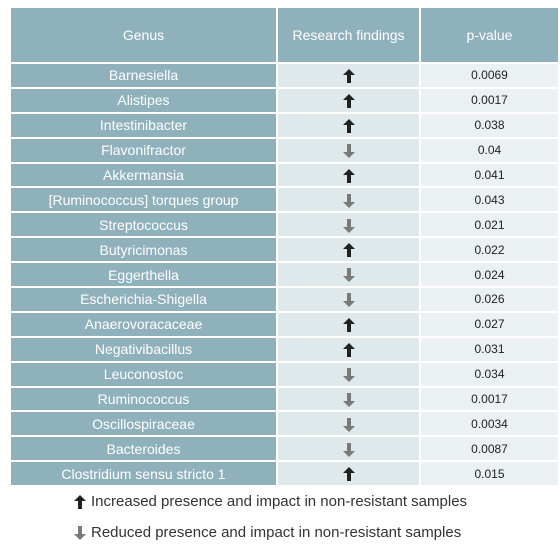 This screenshot has width=560, height=546. I want to click on p-value-cell: 0.026, so click(489, 299).